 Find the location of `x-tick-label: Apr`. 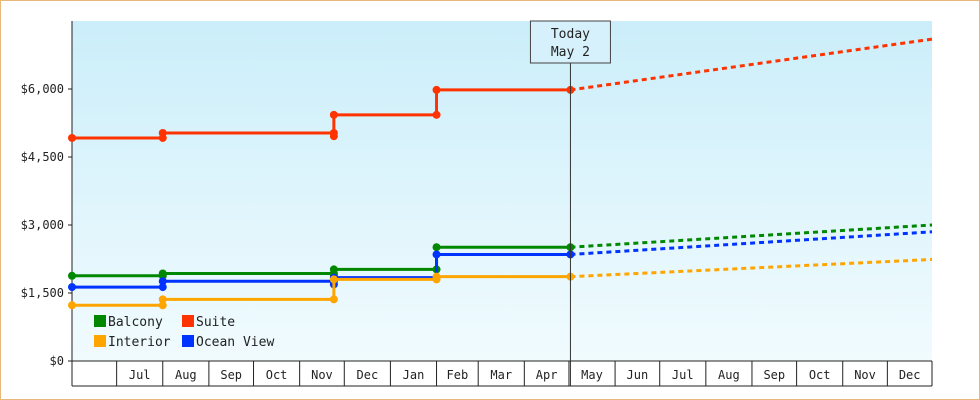

x-tick-label: Apr is located at coordinates (547, 375).